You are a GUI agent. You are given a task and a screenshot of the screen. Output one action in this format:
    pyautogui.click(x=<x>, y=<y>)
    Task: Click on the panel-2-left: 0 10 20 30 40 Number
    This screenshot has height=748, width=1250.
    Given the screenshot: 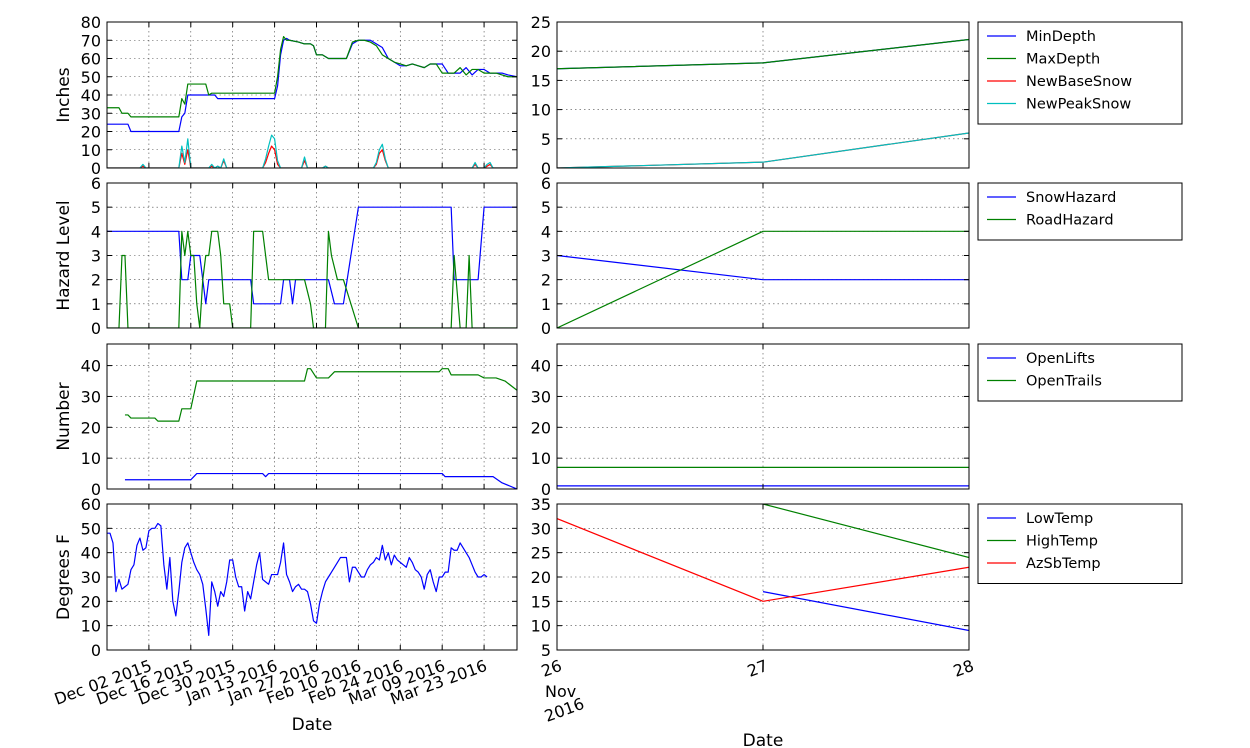 What is the action you would take?
    pyautogui.click(x=286, y=421)
    